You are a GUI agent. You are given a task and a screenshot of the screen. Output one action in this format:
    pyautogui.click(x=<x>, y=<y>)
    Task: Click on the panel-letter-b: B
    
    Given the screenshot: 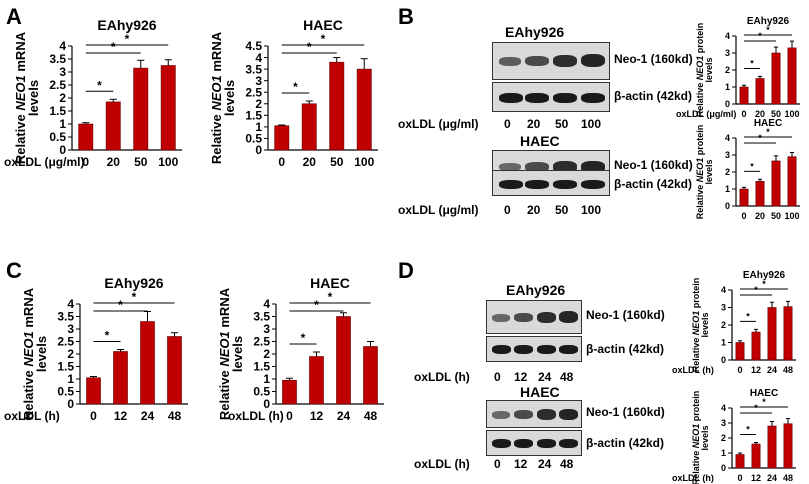 What is the action you would take?
    pyautogui.click(x=406, y=16)
    